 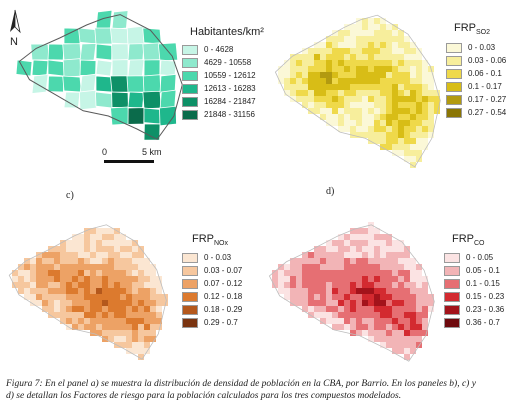 I want to click on legend-label: 10559 - 12612, so click(x=230, y=75).